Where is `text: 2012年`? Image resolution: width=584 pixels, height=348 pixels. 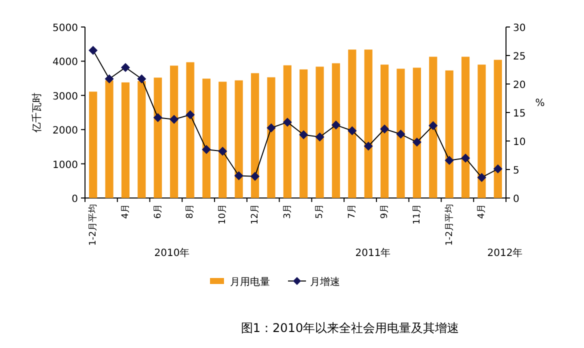
text: 2012年 is located at coordinates (505, 253).